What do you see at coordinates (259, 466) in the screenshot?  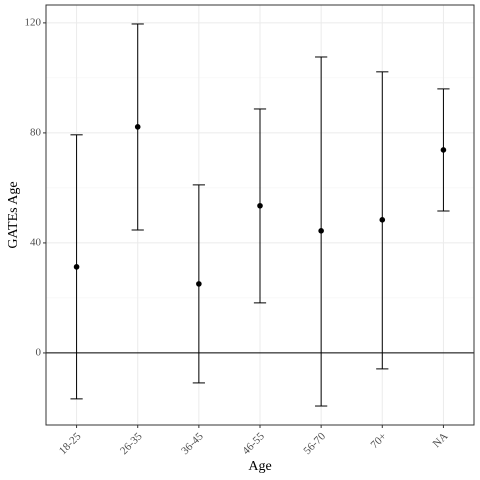 I see `x-axis-label: Age` at bounding box center [259, 466].